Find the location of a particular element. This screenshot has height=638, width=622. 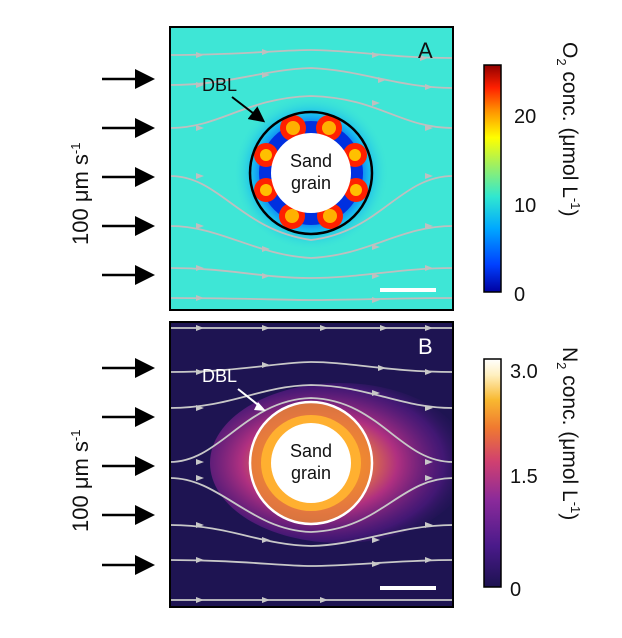

panel-a-tick-10: 10 is located at coordinates (525, 206).